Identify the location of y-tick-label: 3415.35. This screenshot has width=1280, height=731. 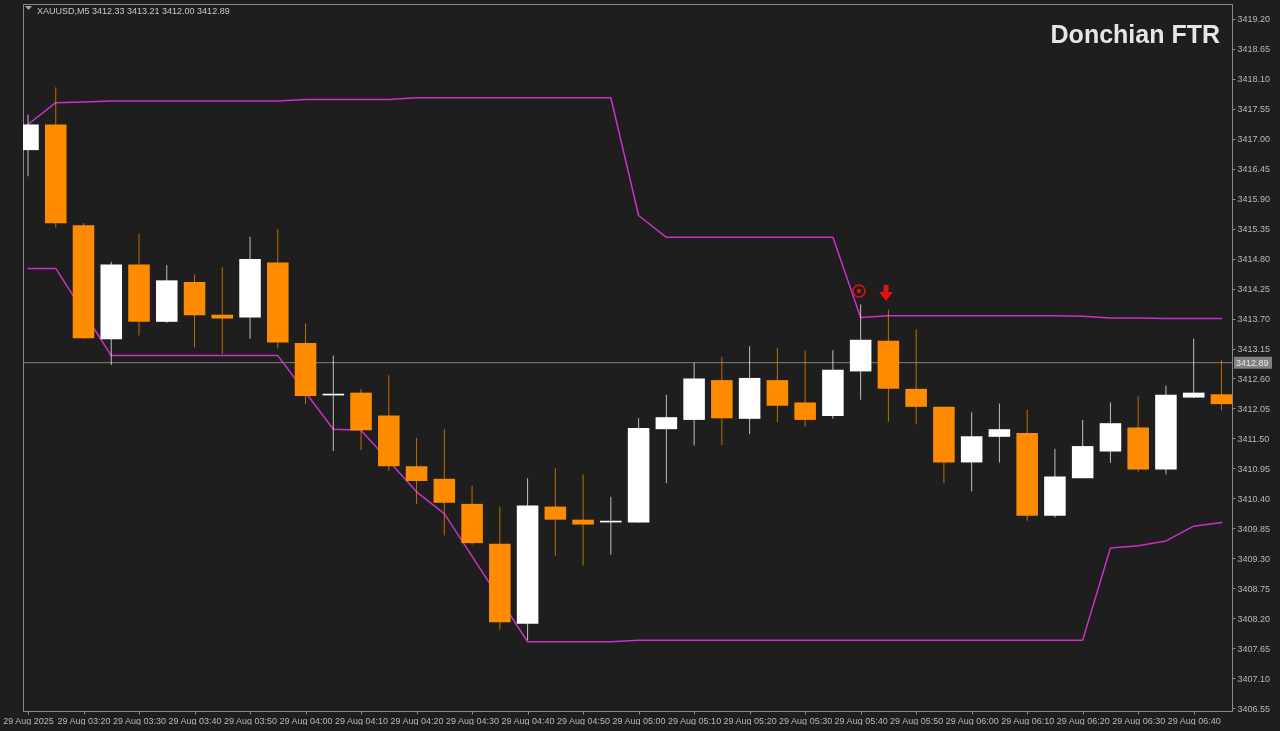
(1254, 229).